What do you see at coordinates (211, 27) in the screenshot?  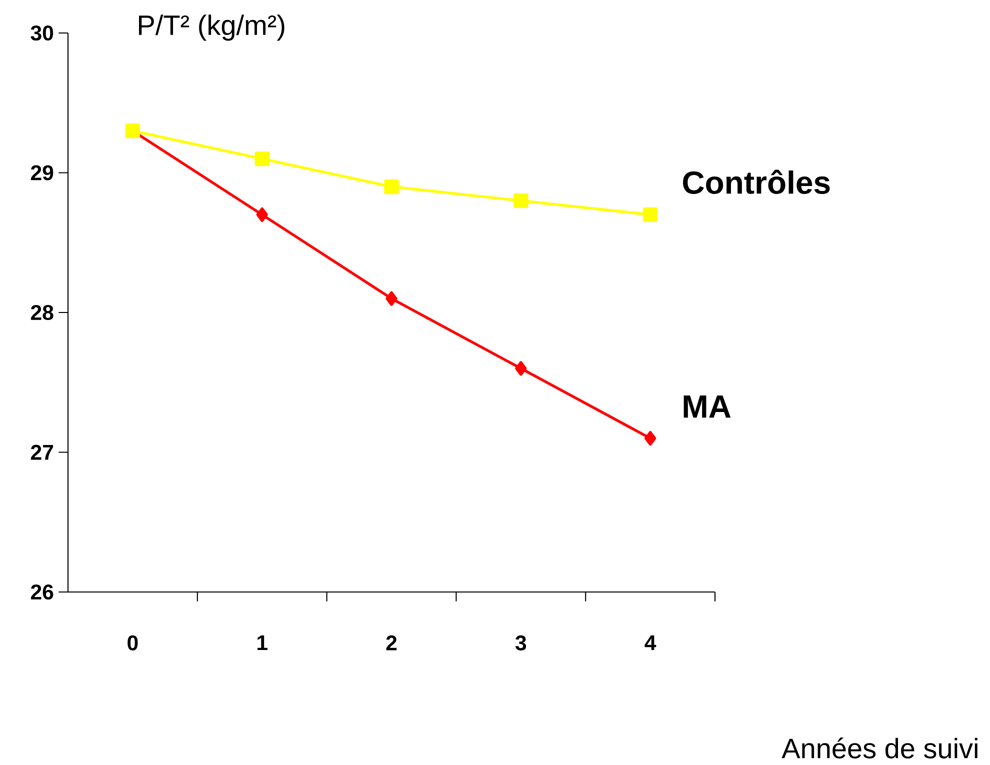 I see `y-axis-title: P/T² (kg/m²)` at bounding box center [211, 27].